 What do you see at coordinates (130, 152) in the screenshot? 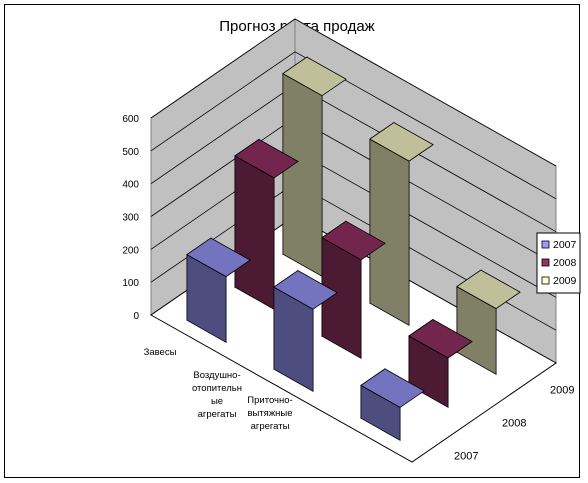
I see `y-tick-label: 500` at bounding box center [130, 152].